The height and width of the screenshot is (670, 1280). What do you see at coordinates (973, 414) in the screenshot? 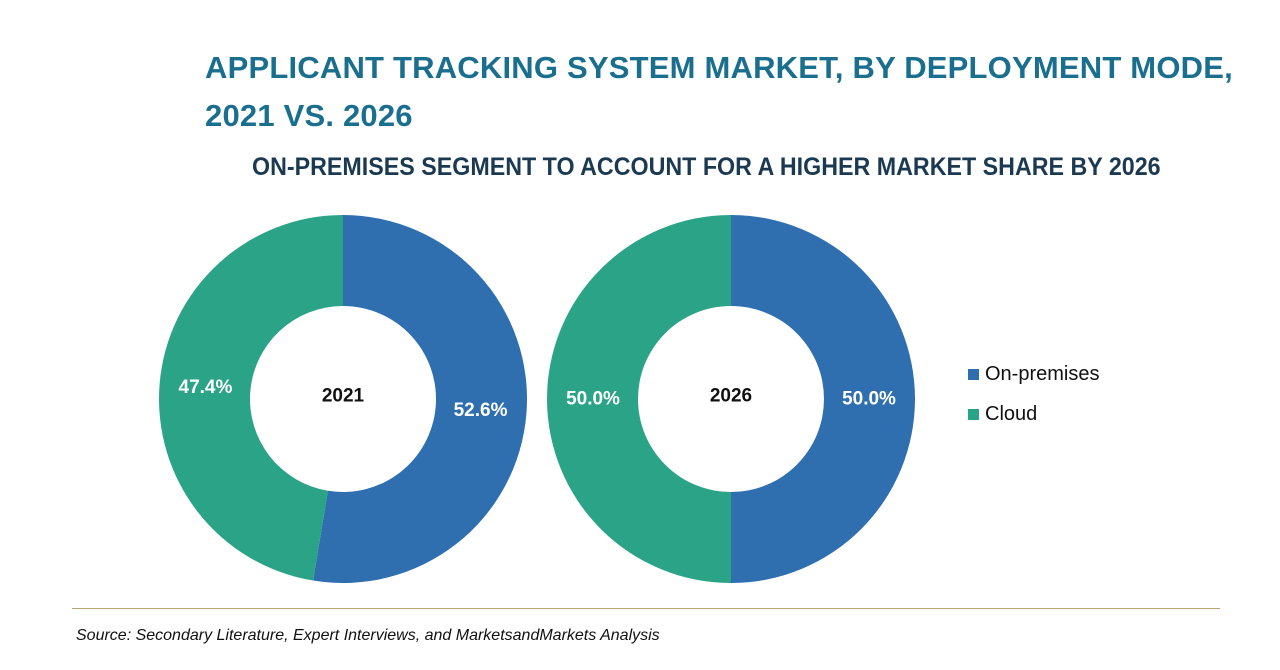
I see `legend-swatch-cloud` at bounding box center [973, 414].